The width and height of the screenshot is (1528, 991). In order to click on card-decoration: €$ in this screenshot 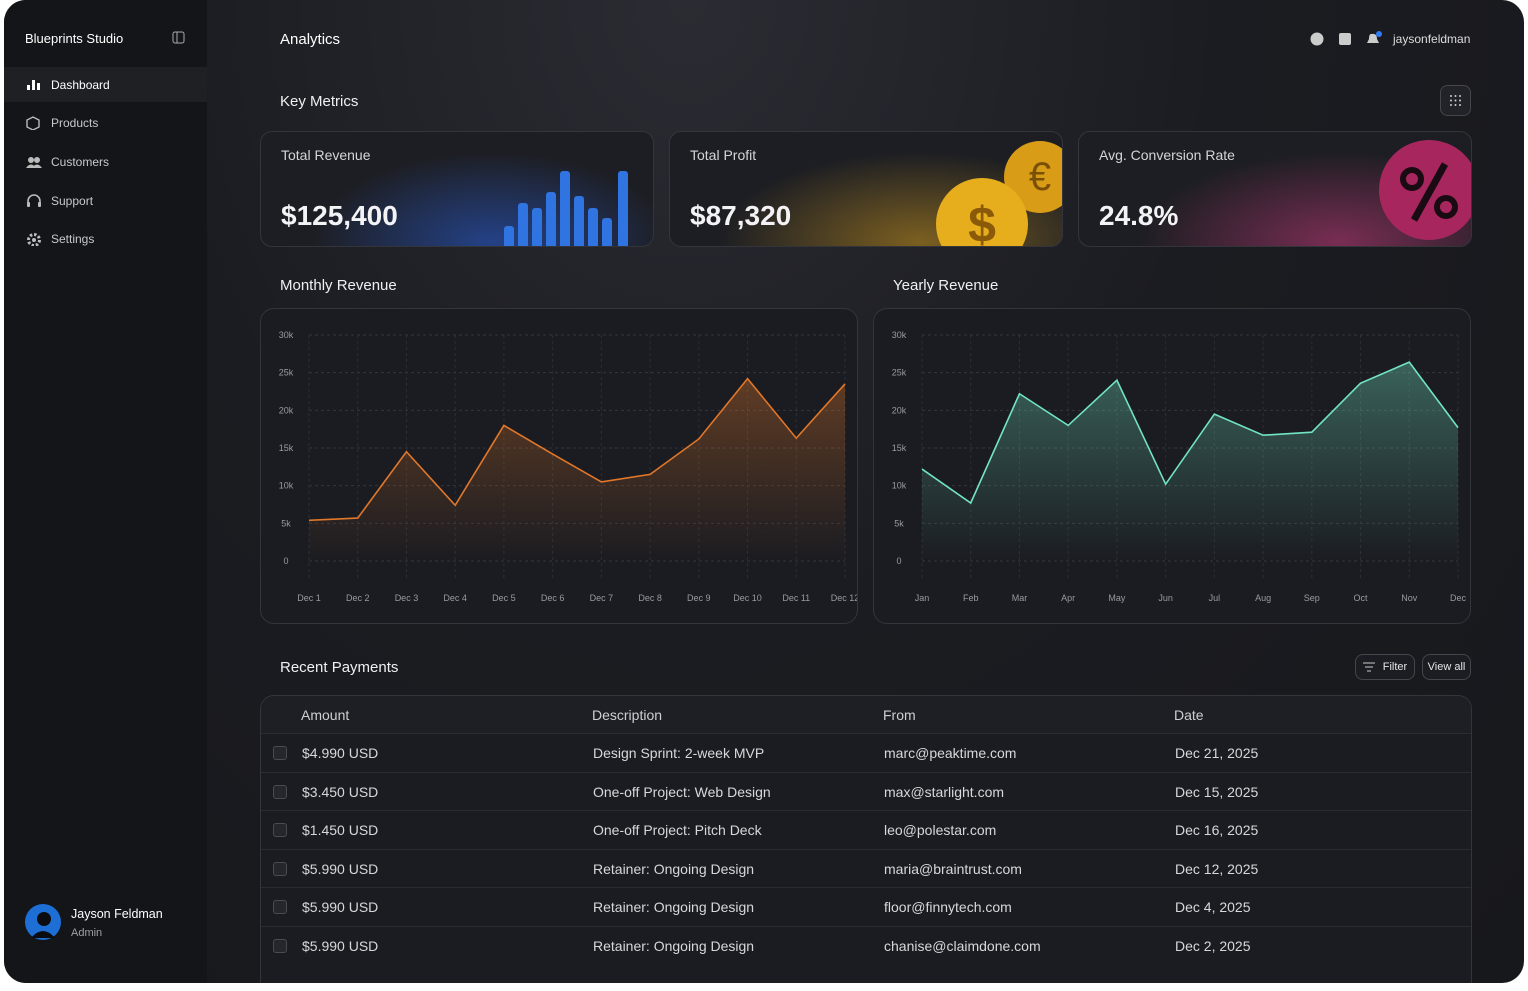, I will do `click(891, 194)`.